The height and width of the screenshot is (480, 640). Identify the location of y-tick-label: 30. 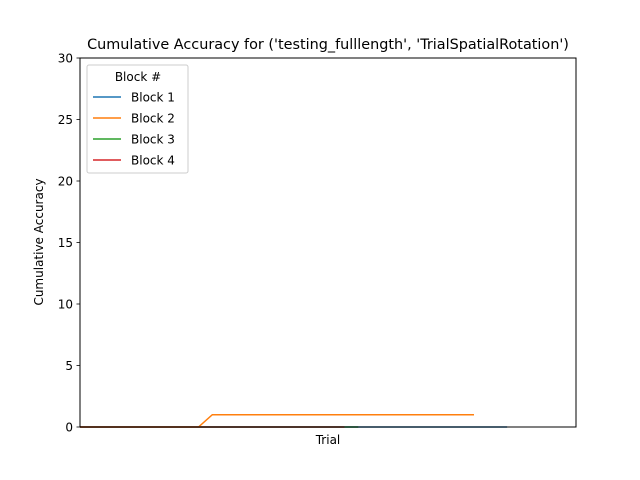
(65, 59).